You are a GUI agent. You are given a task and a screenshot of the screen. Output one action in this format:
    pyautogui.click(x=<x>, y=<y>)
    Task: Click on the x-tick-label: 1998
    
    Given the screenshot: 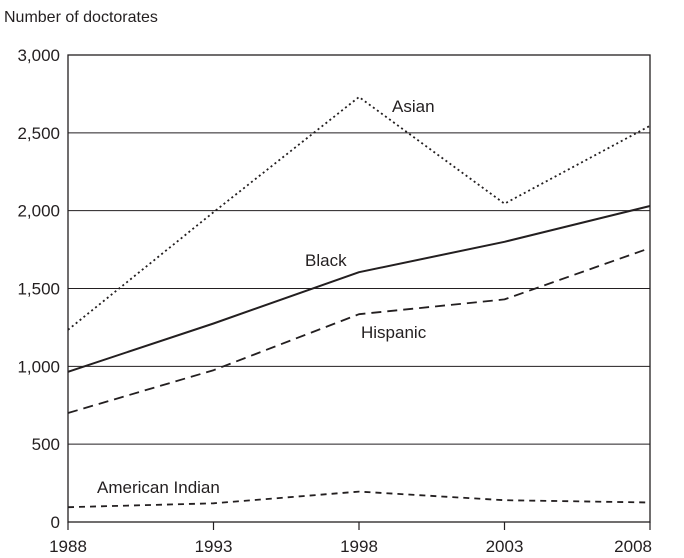 What is the action you would take?
    pyautogui.click(x=359, y=546)
    